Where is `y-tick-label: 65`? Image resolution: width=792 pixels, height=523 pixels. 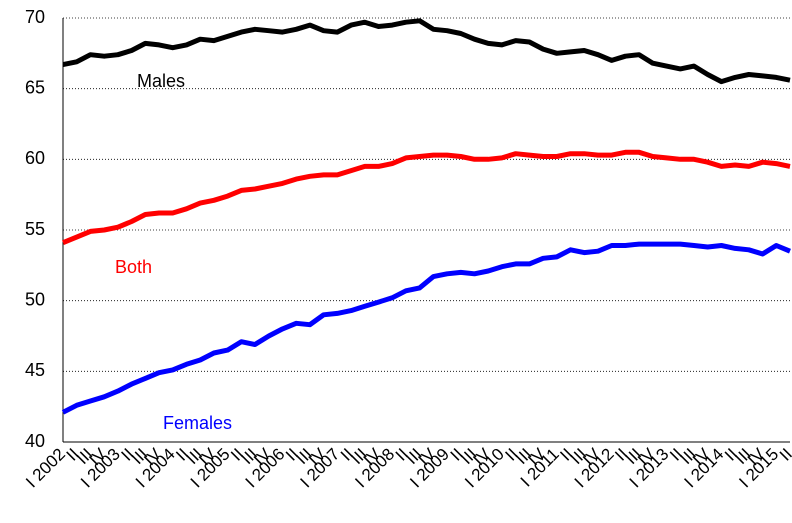
y-tick-label: 65 is located at coordinates (35, 87).